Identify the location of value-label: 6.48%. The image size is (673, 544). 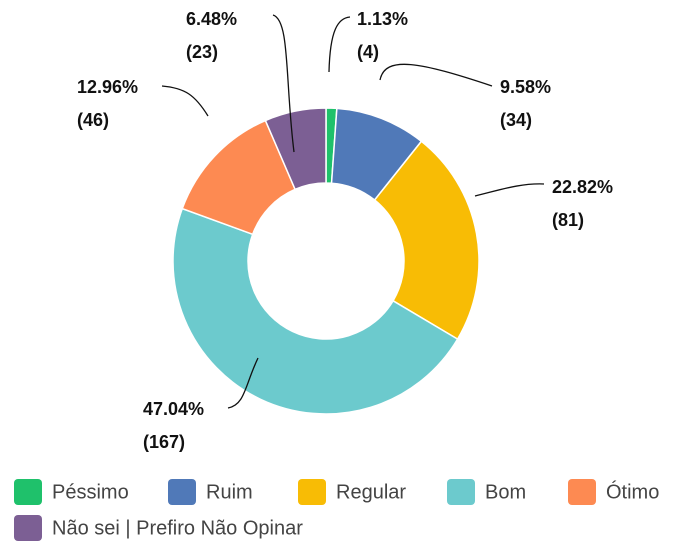
(211, 19).